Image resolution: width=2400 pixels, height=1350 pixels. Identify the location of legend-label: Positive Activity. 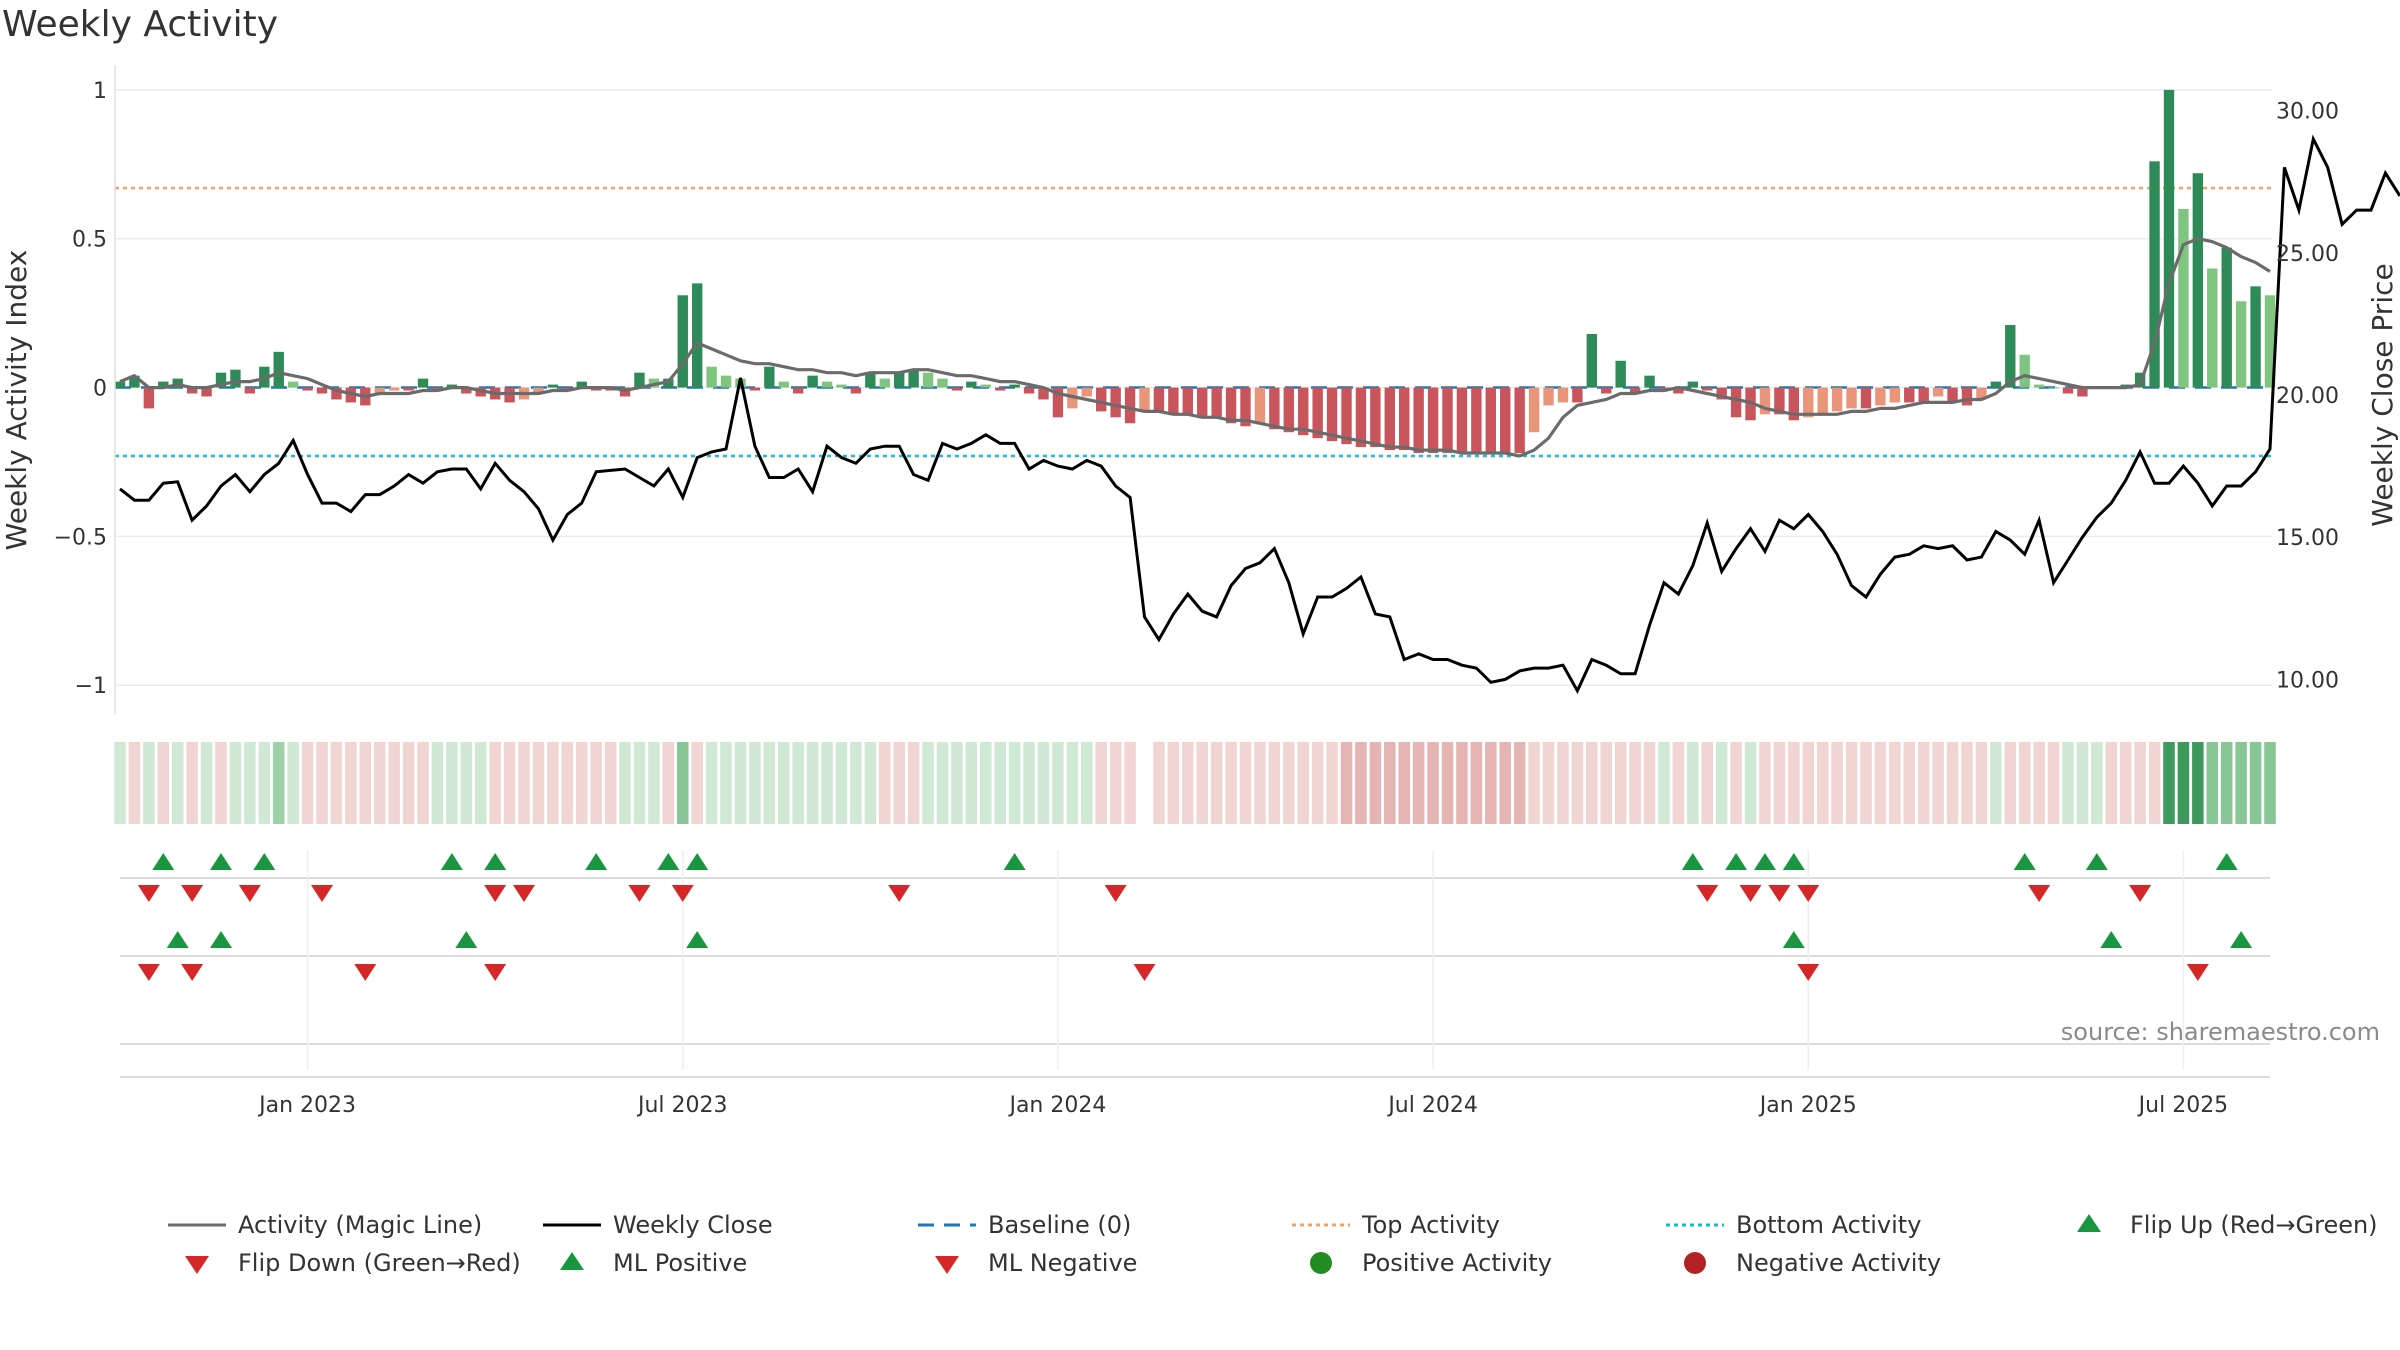
(1457, 1263).